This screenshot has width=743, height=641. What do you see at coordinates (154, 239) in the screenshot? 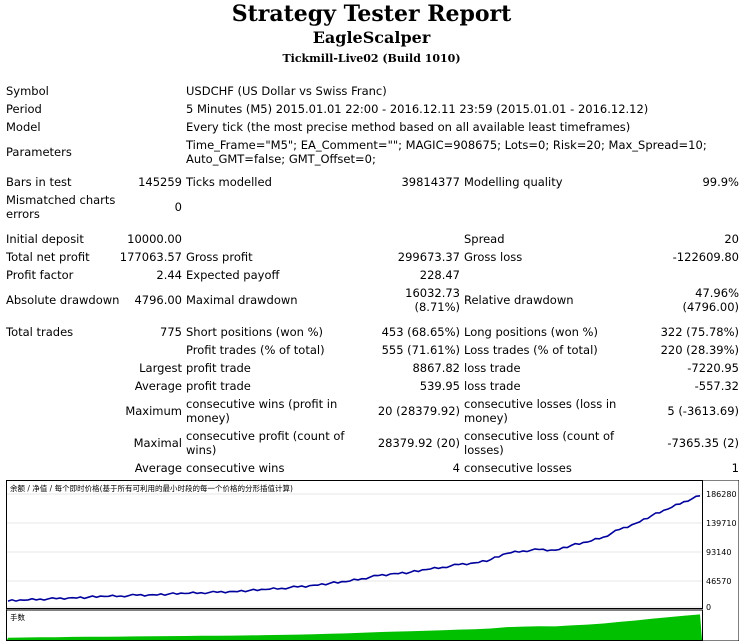
I see `deposit-value: 10000.00` at bounding box center [154, 239].